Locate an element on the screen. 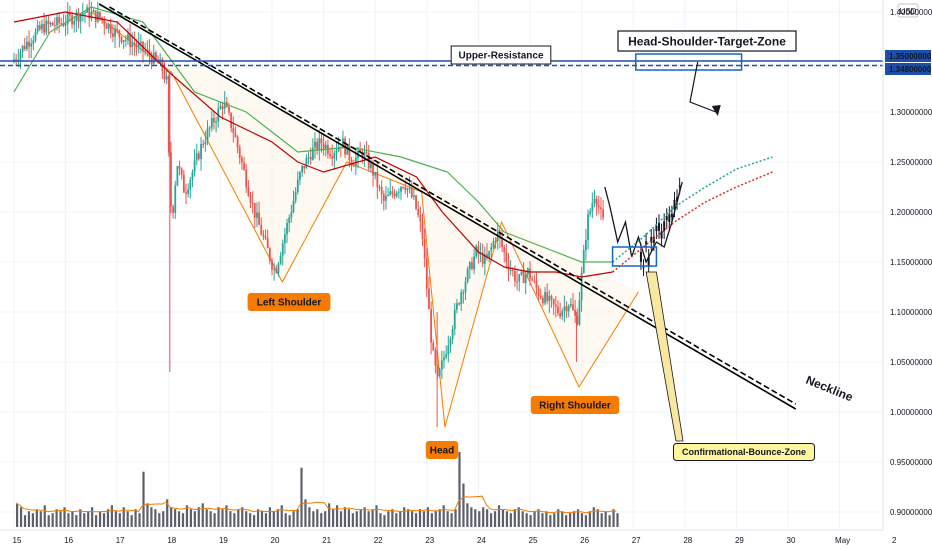 The width and height of the screenshot is (932, 550). left-shoulder-label: Left Shoulder is located at coordinates (289, 303).